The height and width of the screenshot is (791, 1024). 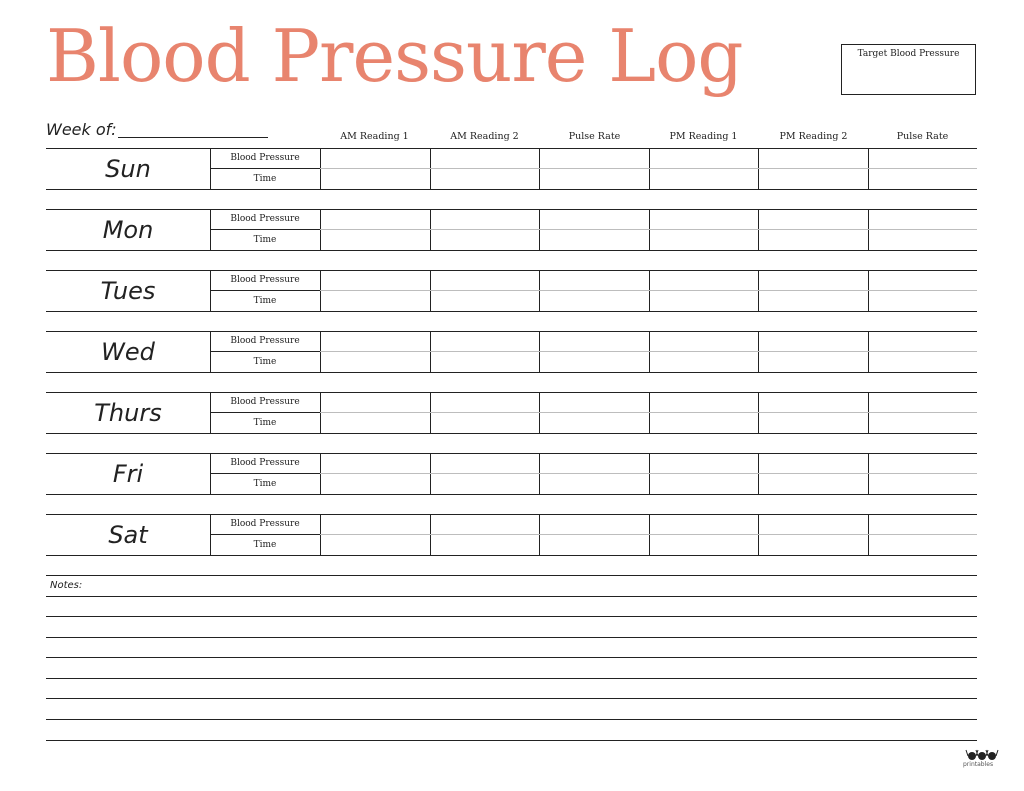 What do you see at coordinates (128, 474) in the screenshot?
I see `day-label: Fri` at bounding box center [128, 474].